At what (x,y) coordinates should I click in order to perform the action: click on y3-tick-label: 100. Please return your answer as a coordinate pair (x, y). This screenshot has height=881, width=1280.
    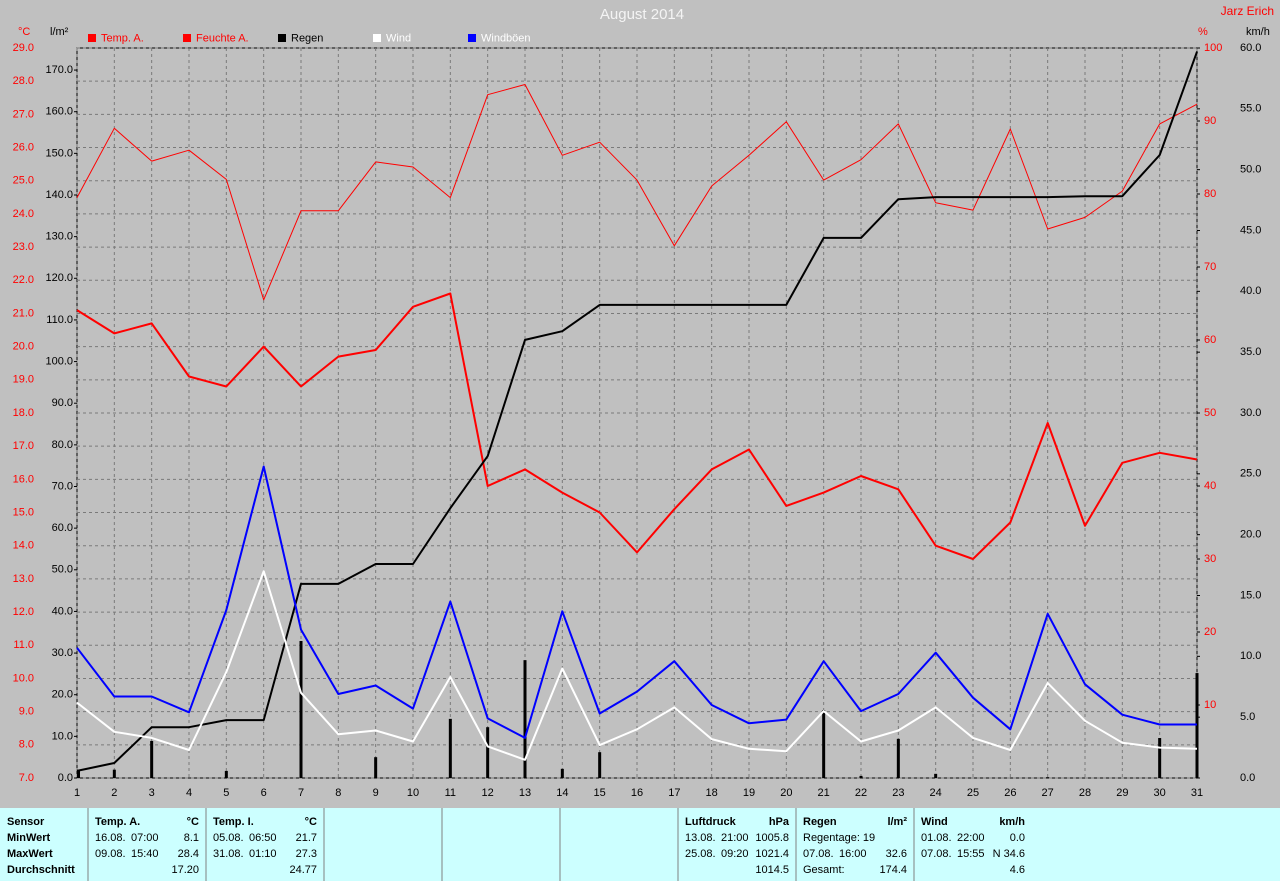
    Looking at the image, I should click on (1213, 48).